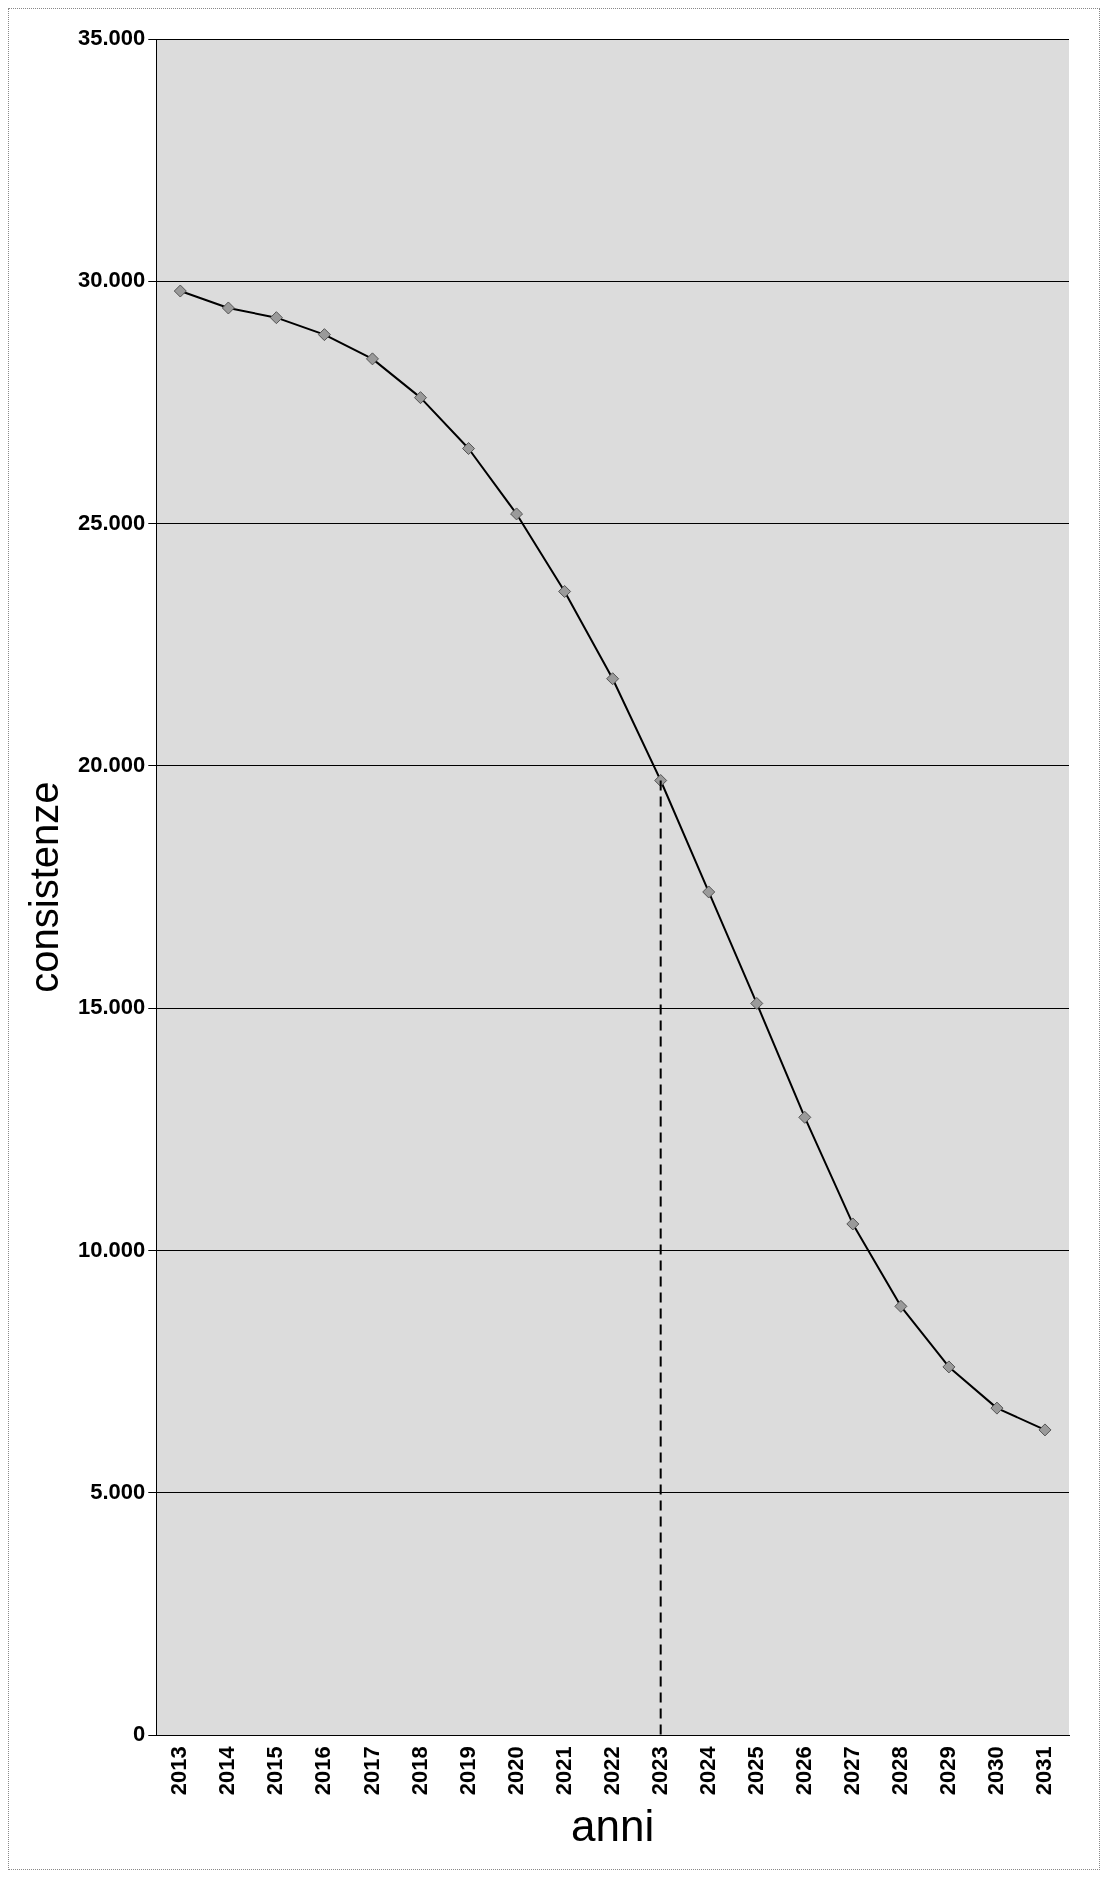  I want to click on x-tick-label: 2014, so click(227, 1770).